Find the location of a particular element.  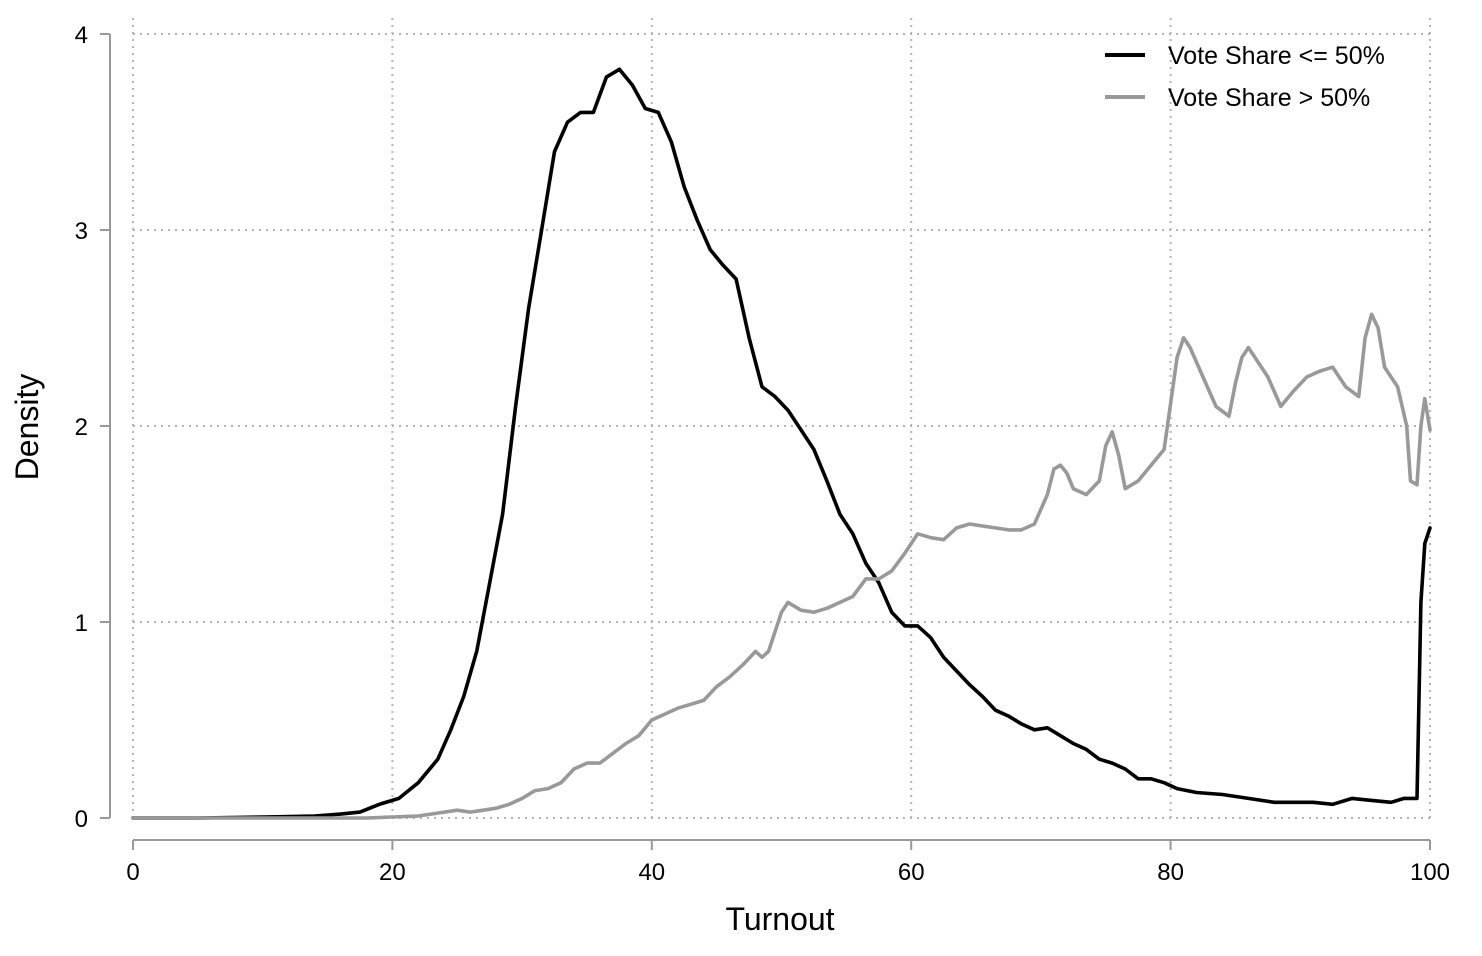

legend-label: Vote Share > 50% is located at coordinates (1269, 98).